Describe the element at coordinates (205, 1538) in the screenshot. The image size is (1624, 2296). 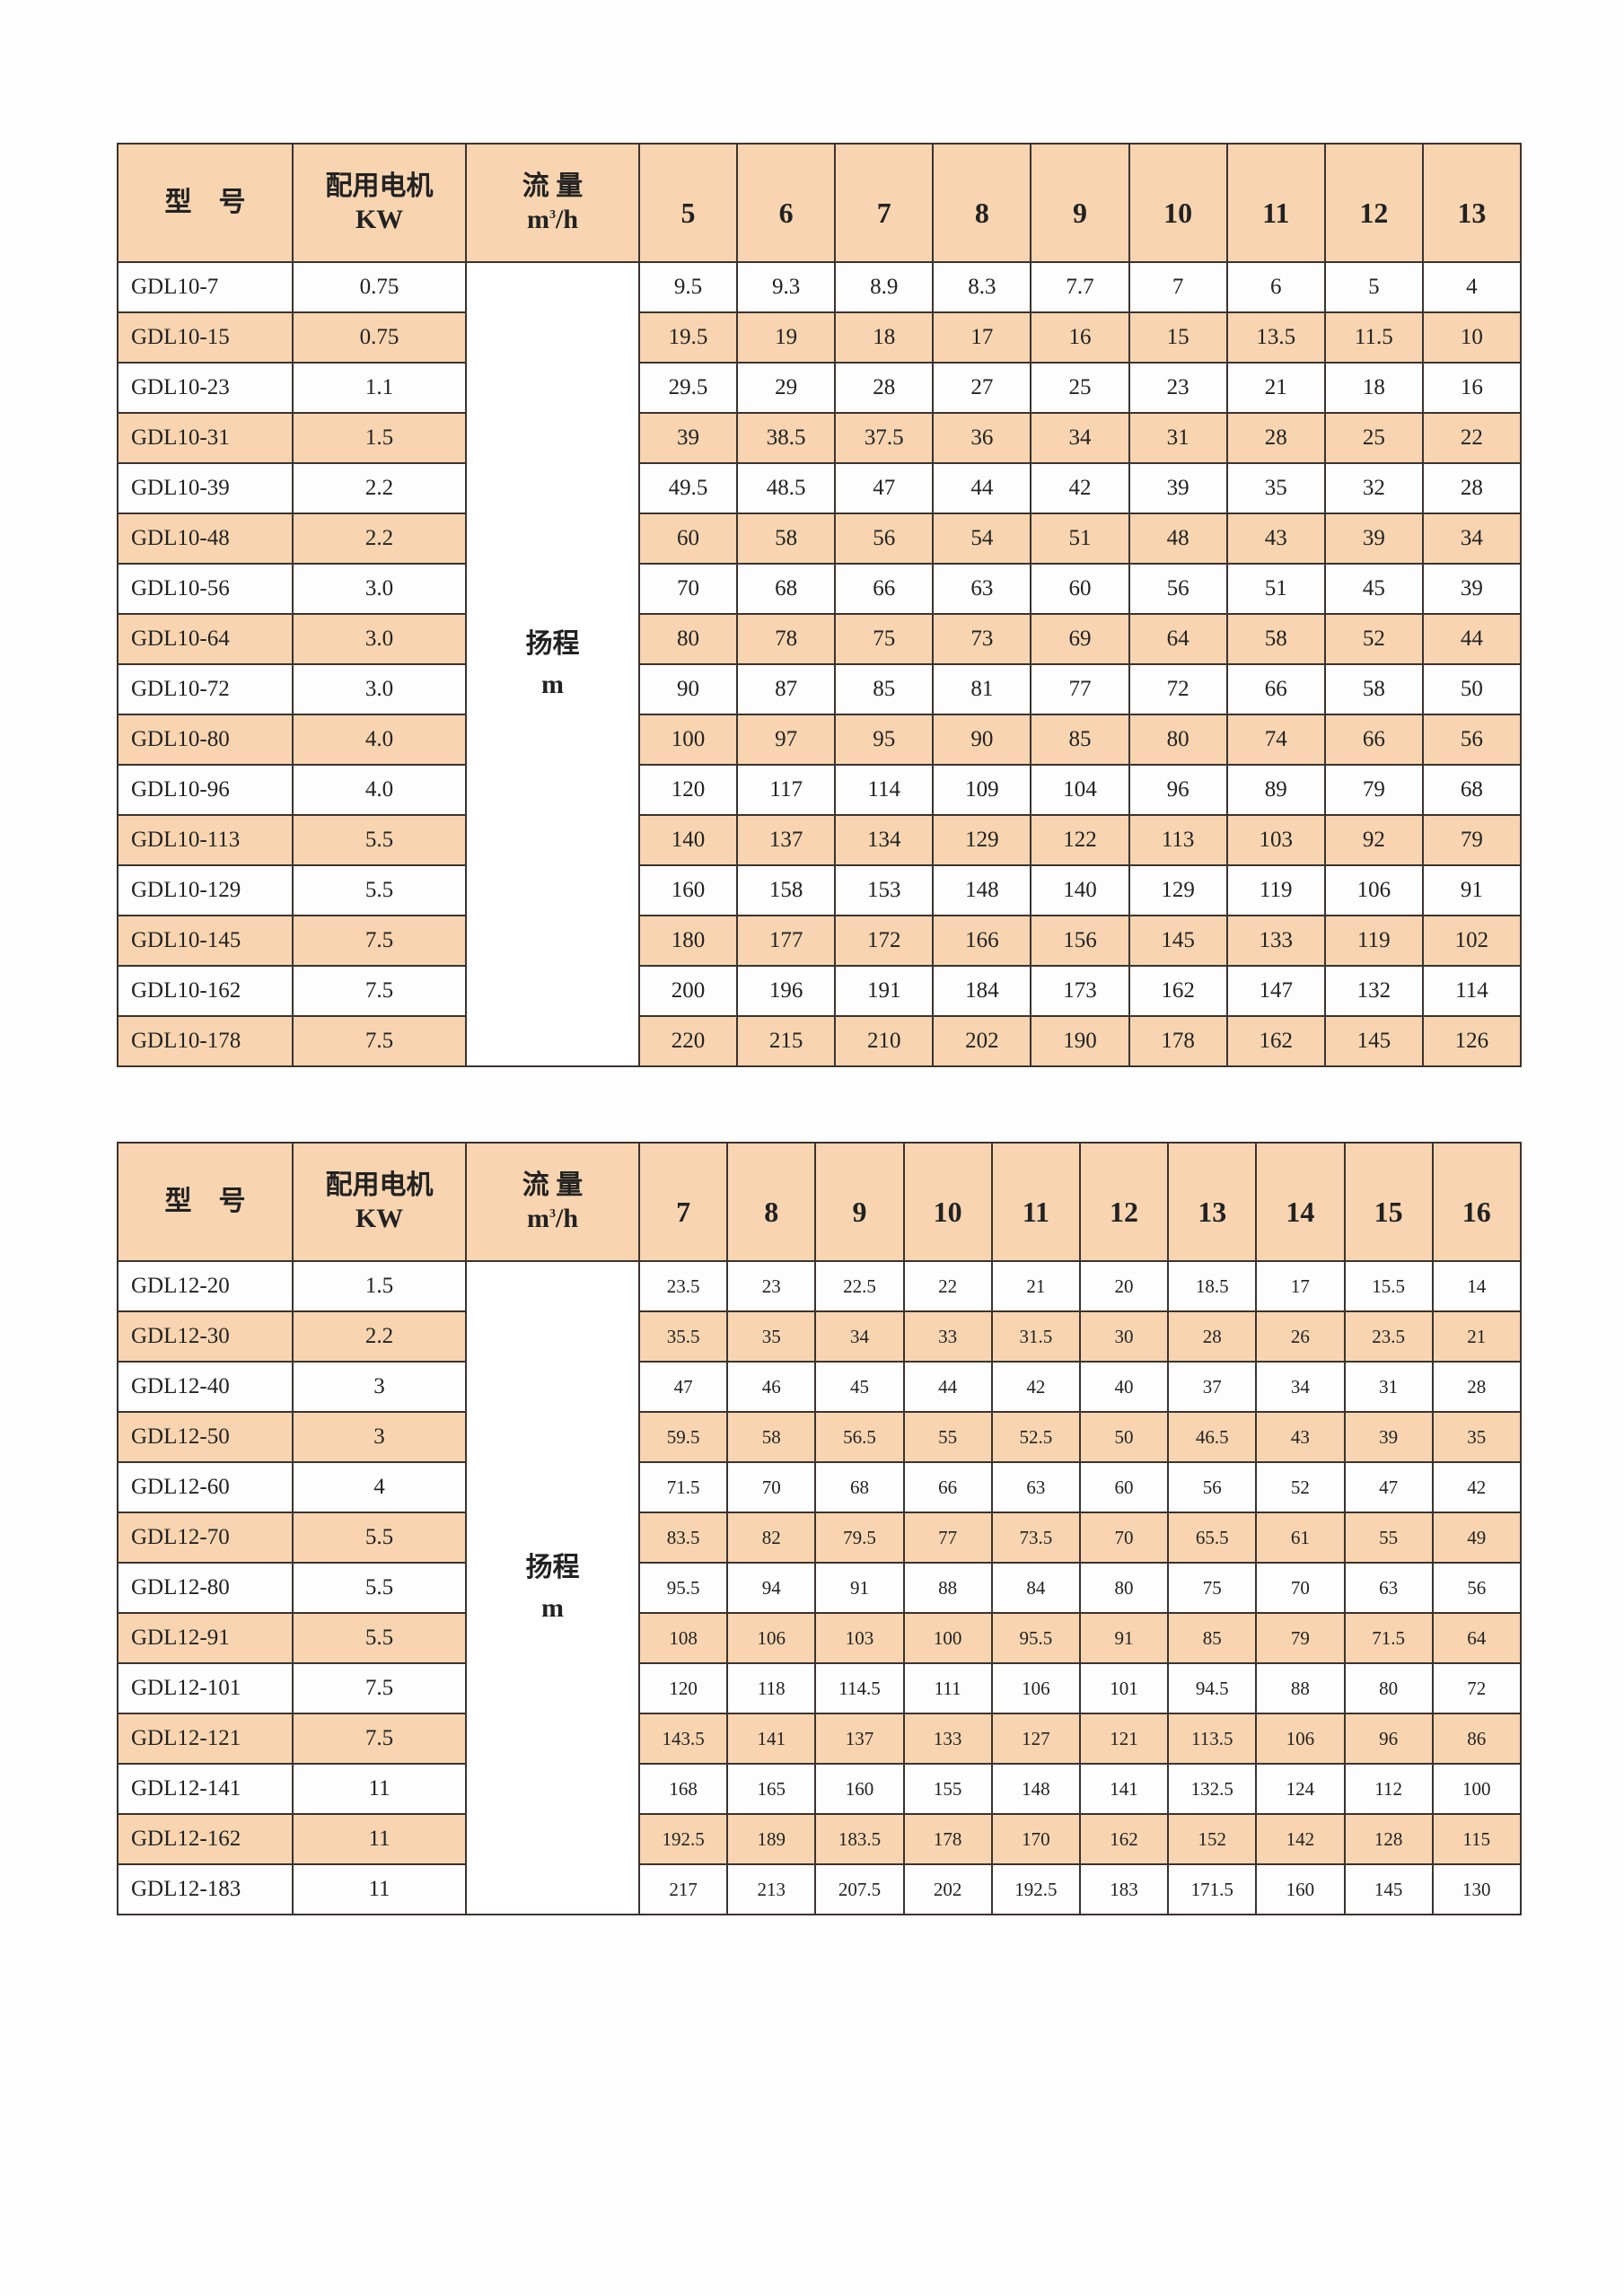
I see `model-cell: GDL12-70` at that location.